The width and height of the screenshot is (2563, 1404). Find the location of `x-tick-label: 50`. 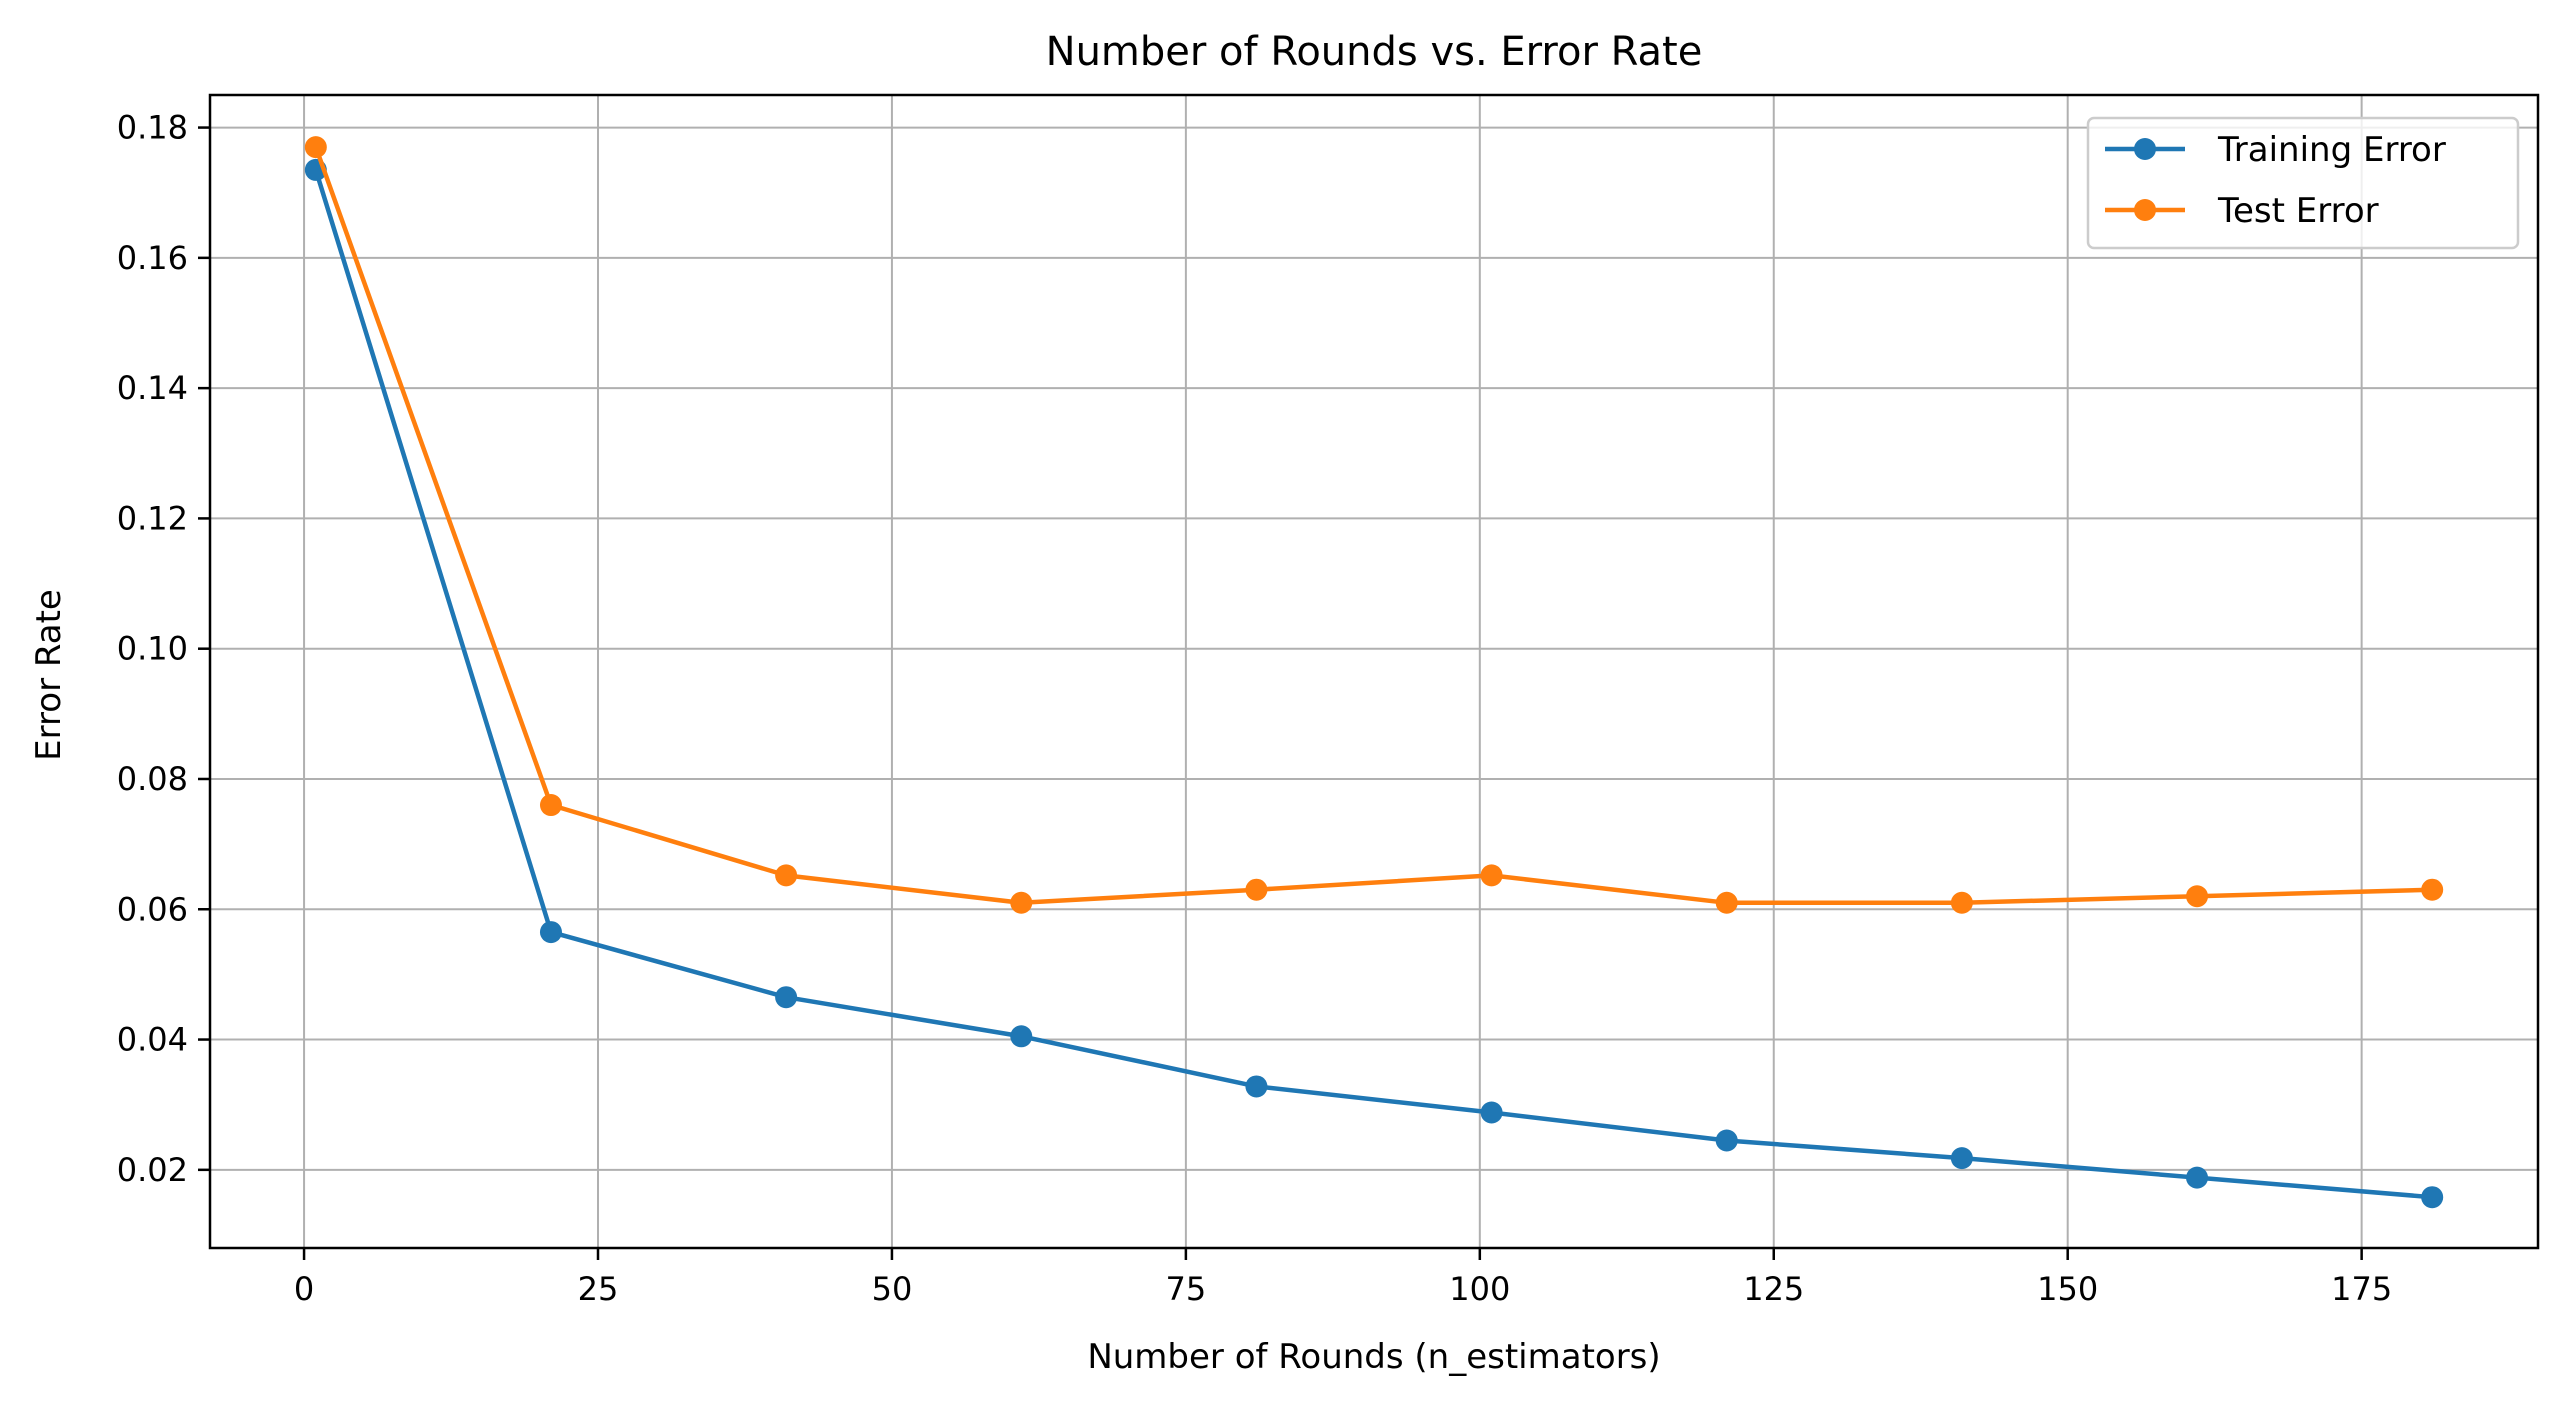

x-tick-label: 50 is located at coordinates (892, 1289).